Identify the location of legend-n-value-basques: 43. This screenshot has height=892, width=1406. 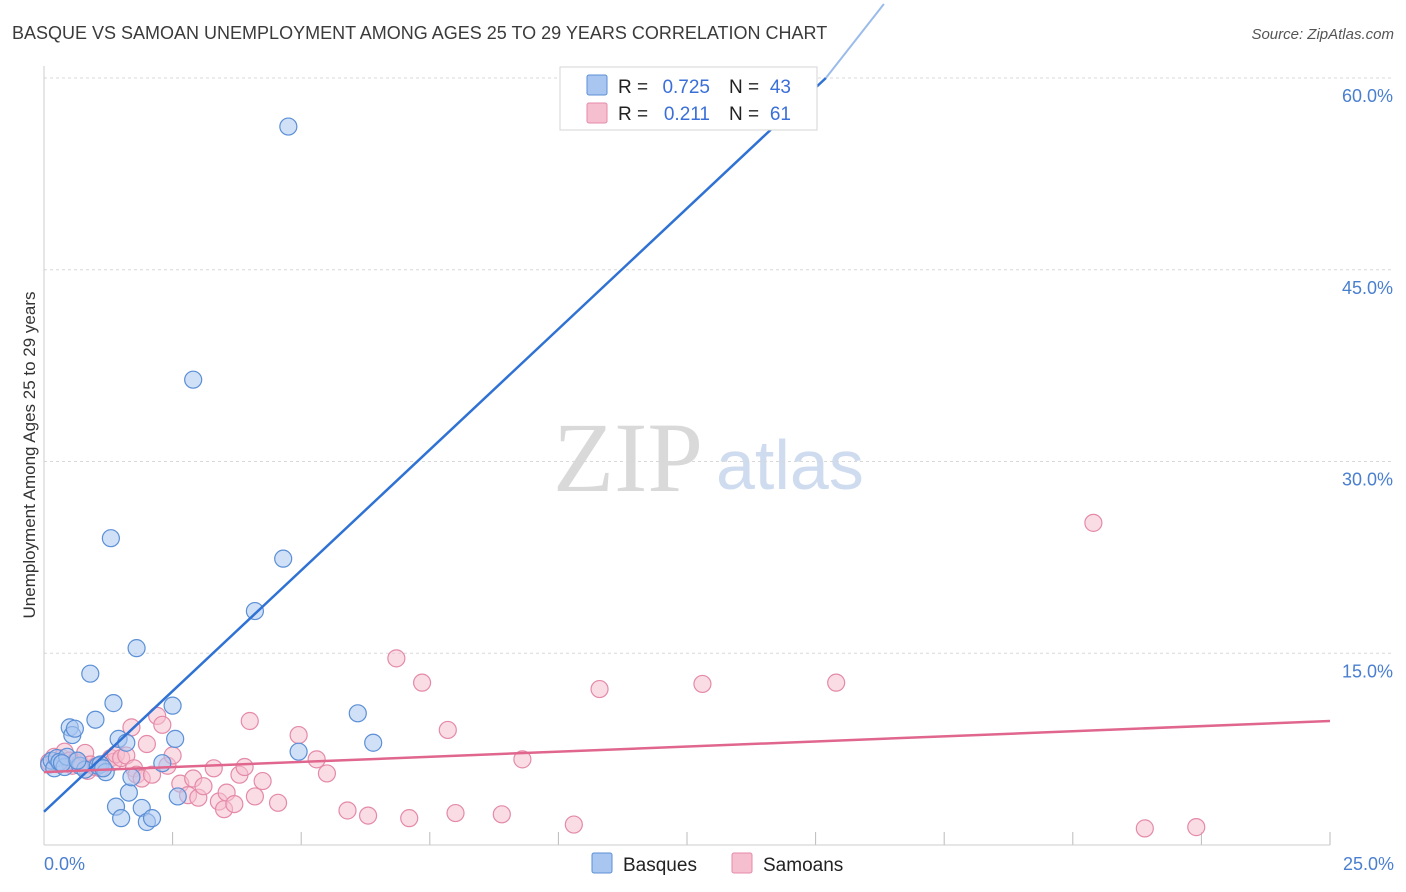
(780, 87).